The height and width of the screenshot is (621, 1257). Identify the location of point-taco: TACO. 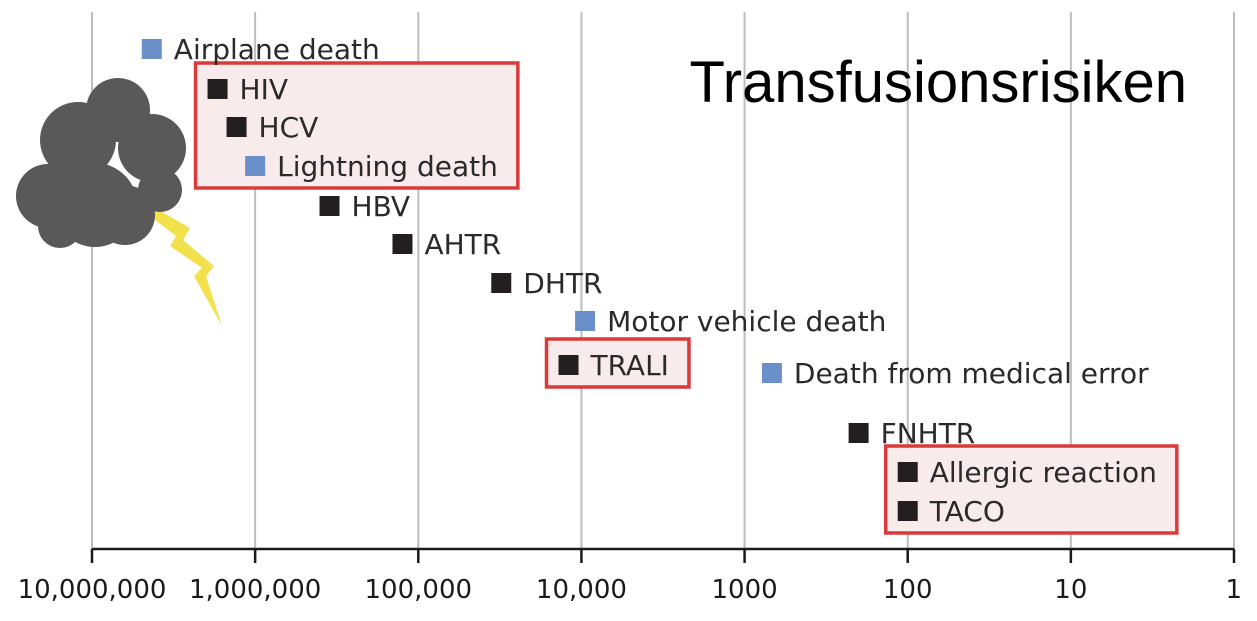
(951, 511).